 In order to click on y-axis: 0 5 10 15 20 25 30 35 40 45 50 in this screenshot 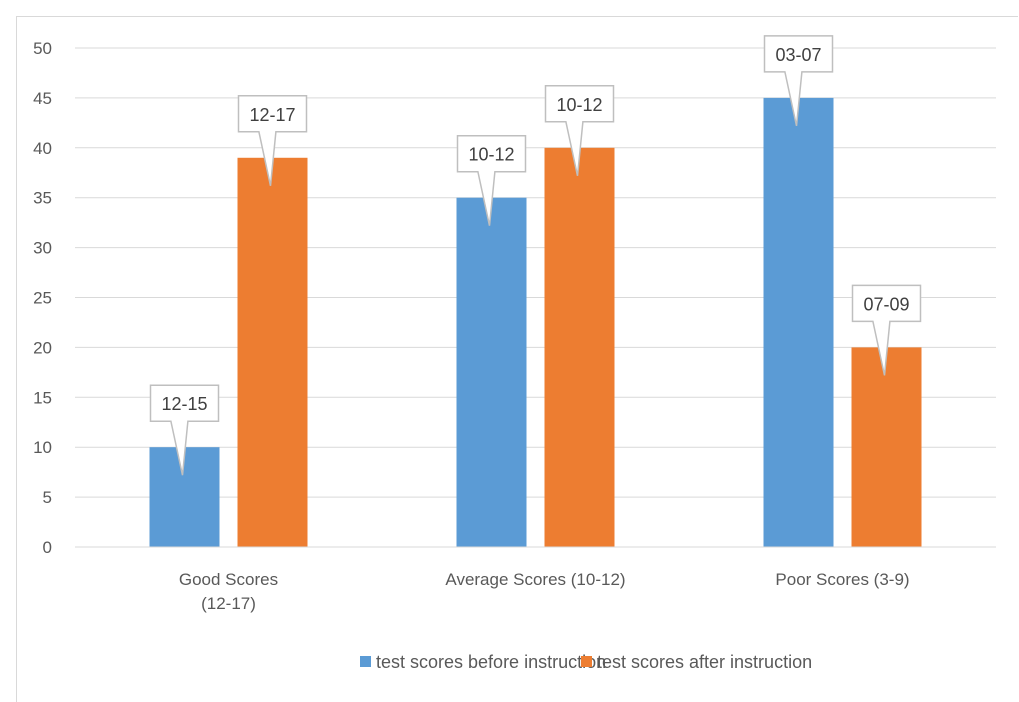, I will do `click(42, 298)`.